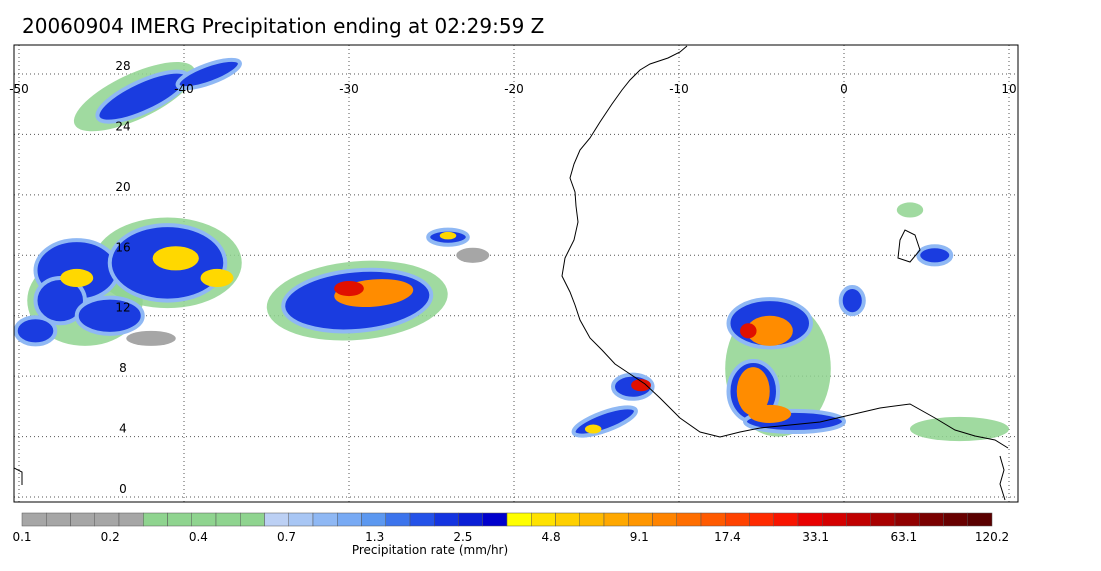  I want to click on longitude-labels: -50 -40 -30 -20 -10 0 10, so click(512, 89).